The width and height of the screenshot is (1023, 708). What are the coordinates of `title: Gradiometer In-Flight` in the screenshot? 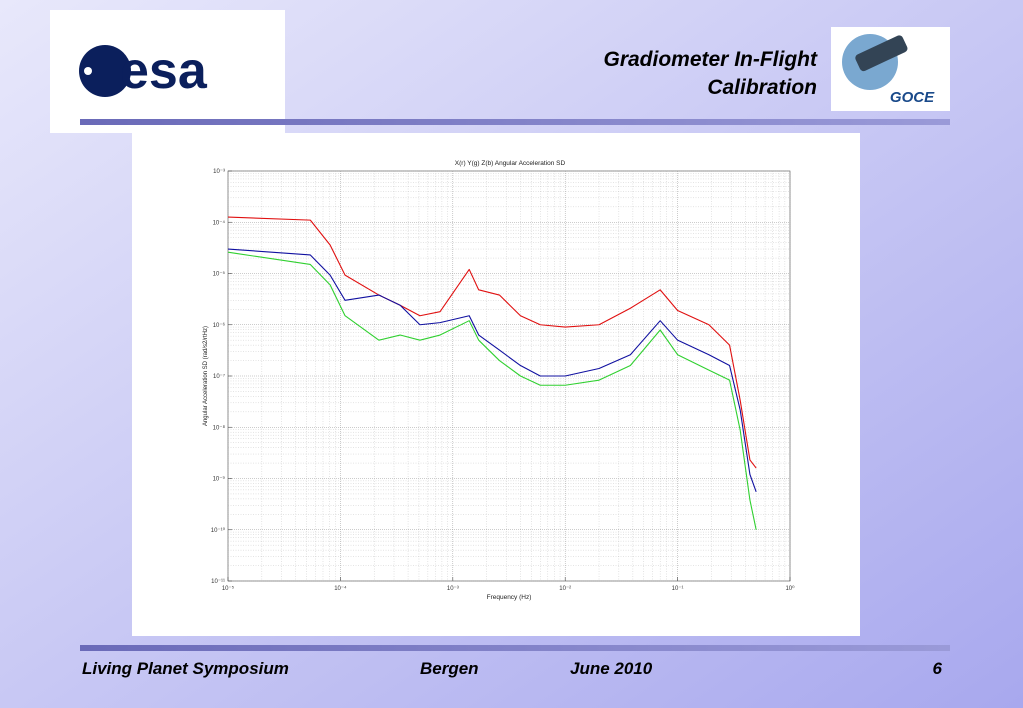 It's located at (710, 59).